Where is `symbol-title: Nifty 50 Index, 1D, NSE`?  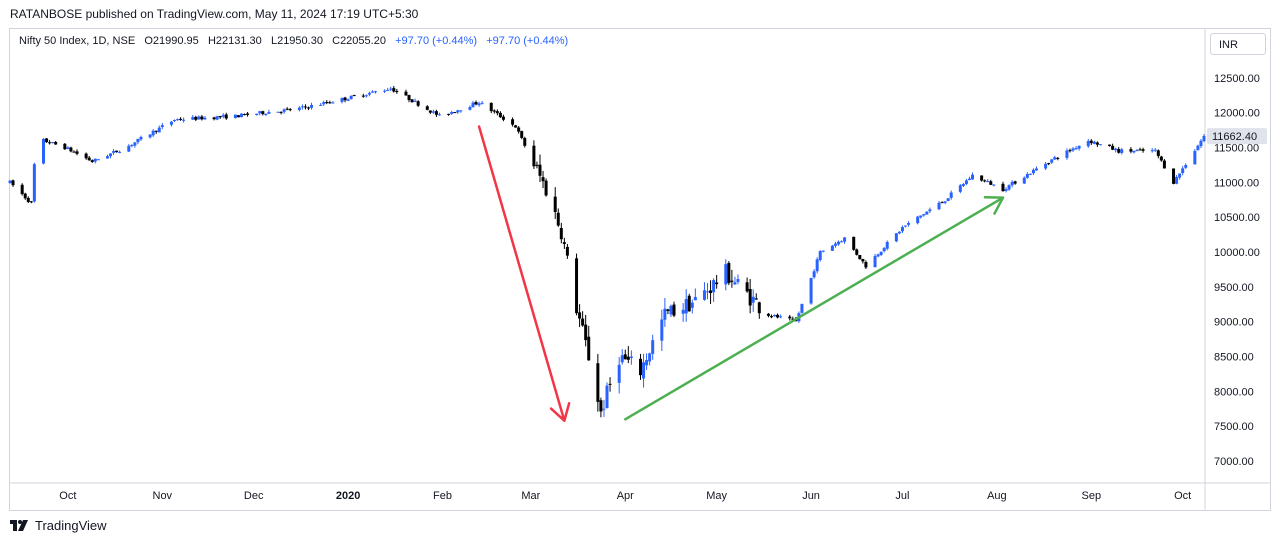 symbol-title: Nifty 50 Index, 1D, NSE is located at coordinates (77, 41).